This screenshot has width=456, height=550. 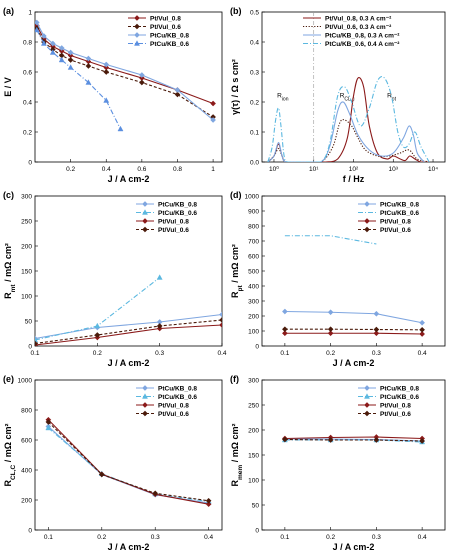 I want to click on y-tick-label: 0.0, so click(x=254, y=162).